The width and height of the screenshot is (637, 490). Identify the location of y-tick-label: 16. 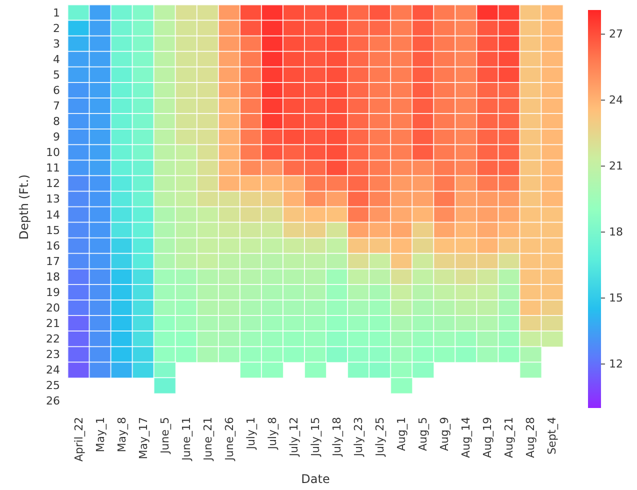
(53, 245).